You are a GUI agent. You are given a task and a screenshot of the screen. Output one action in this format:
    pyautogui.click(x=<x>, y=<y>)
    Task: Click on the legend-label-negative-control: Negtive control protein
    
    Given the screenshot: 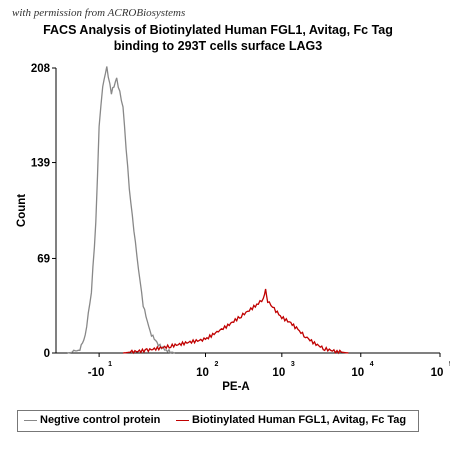 What is the action you would take?
    pyautogui.click(x=100, y=420)
    